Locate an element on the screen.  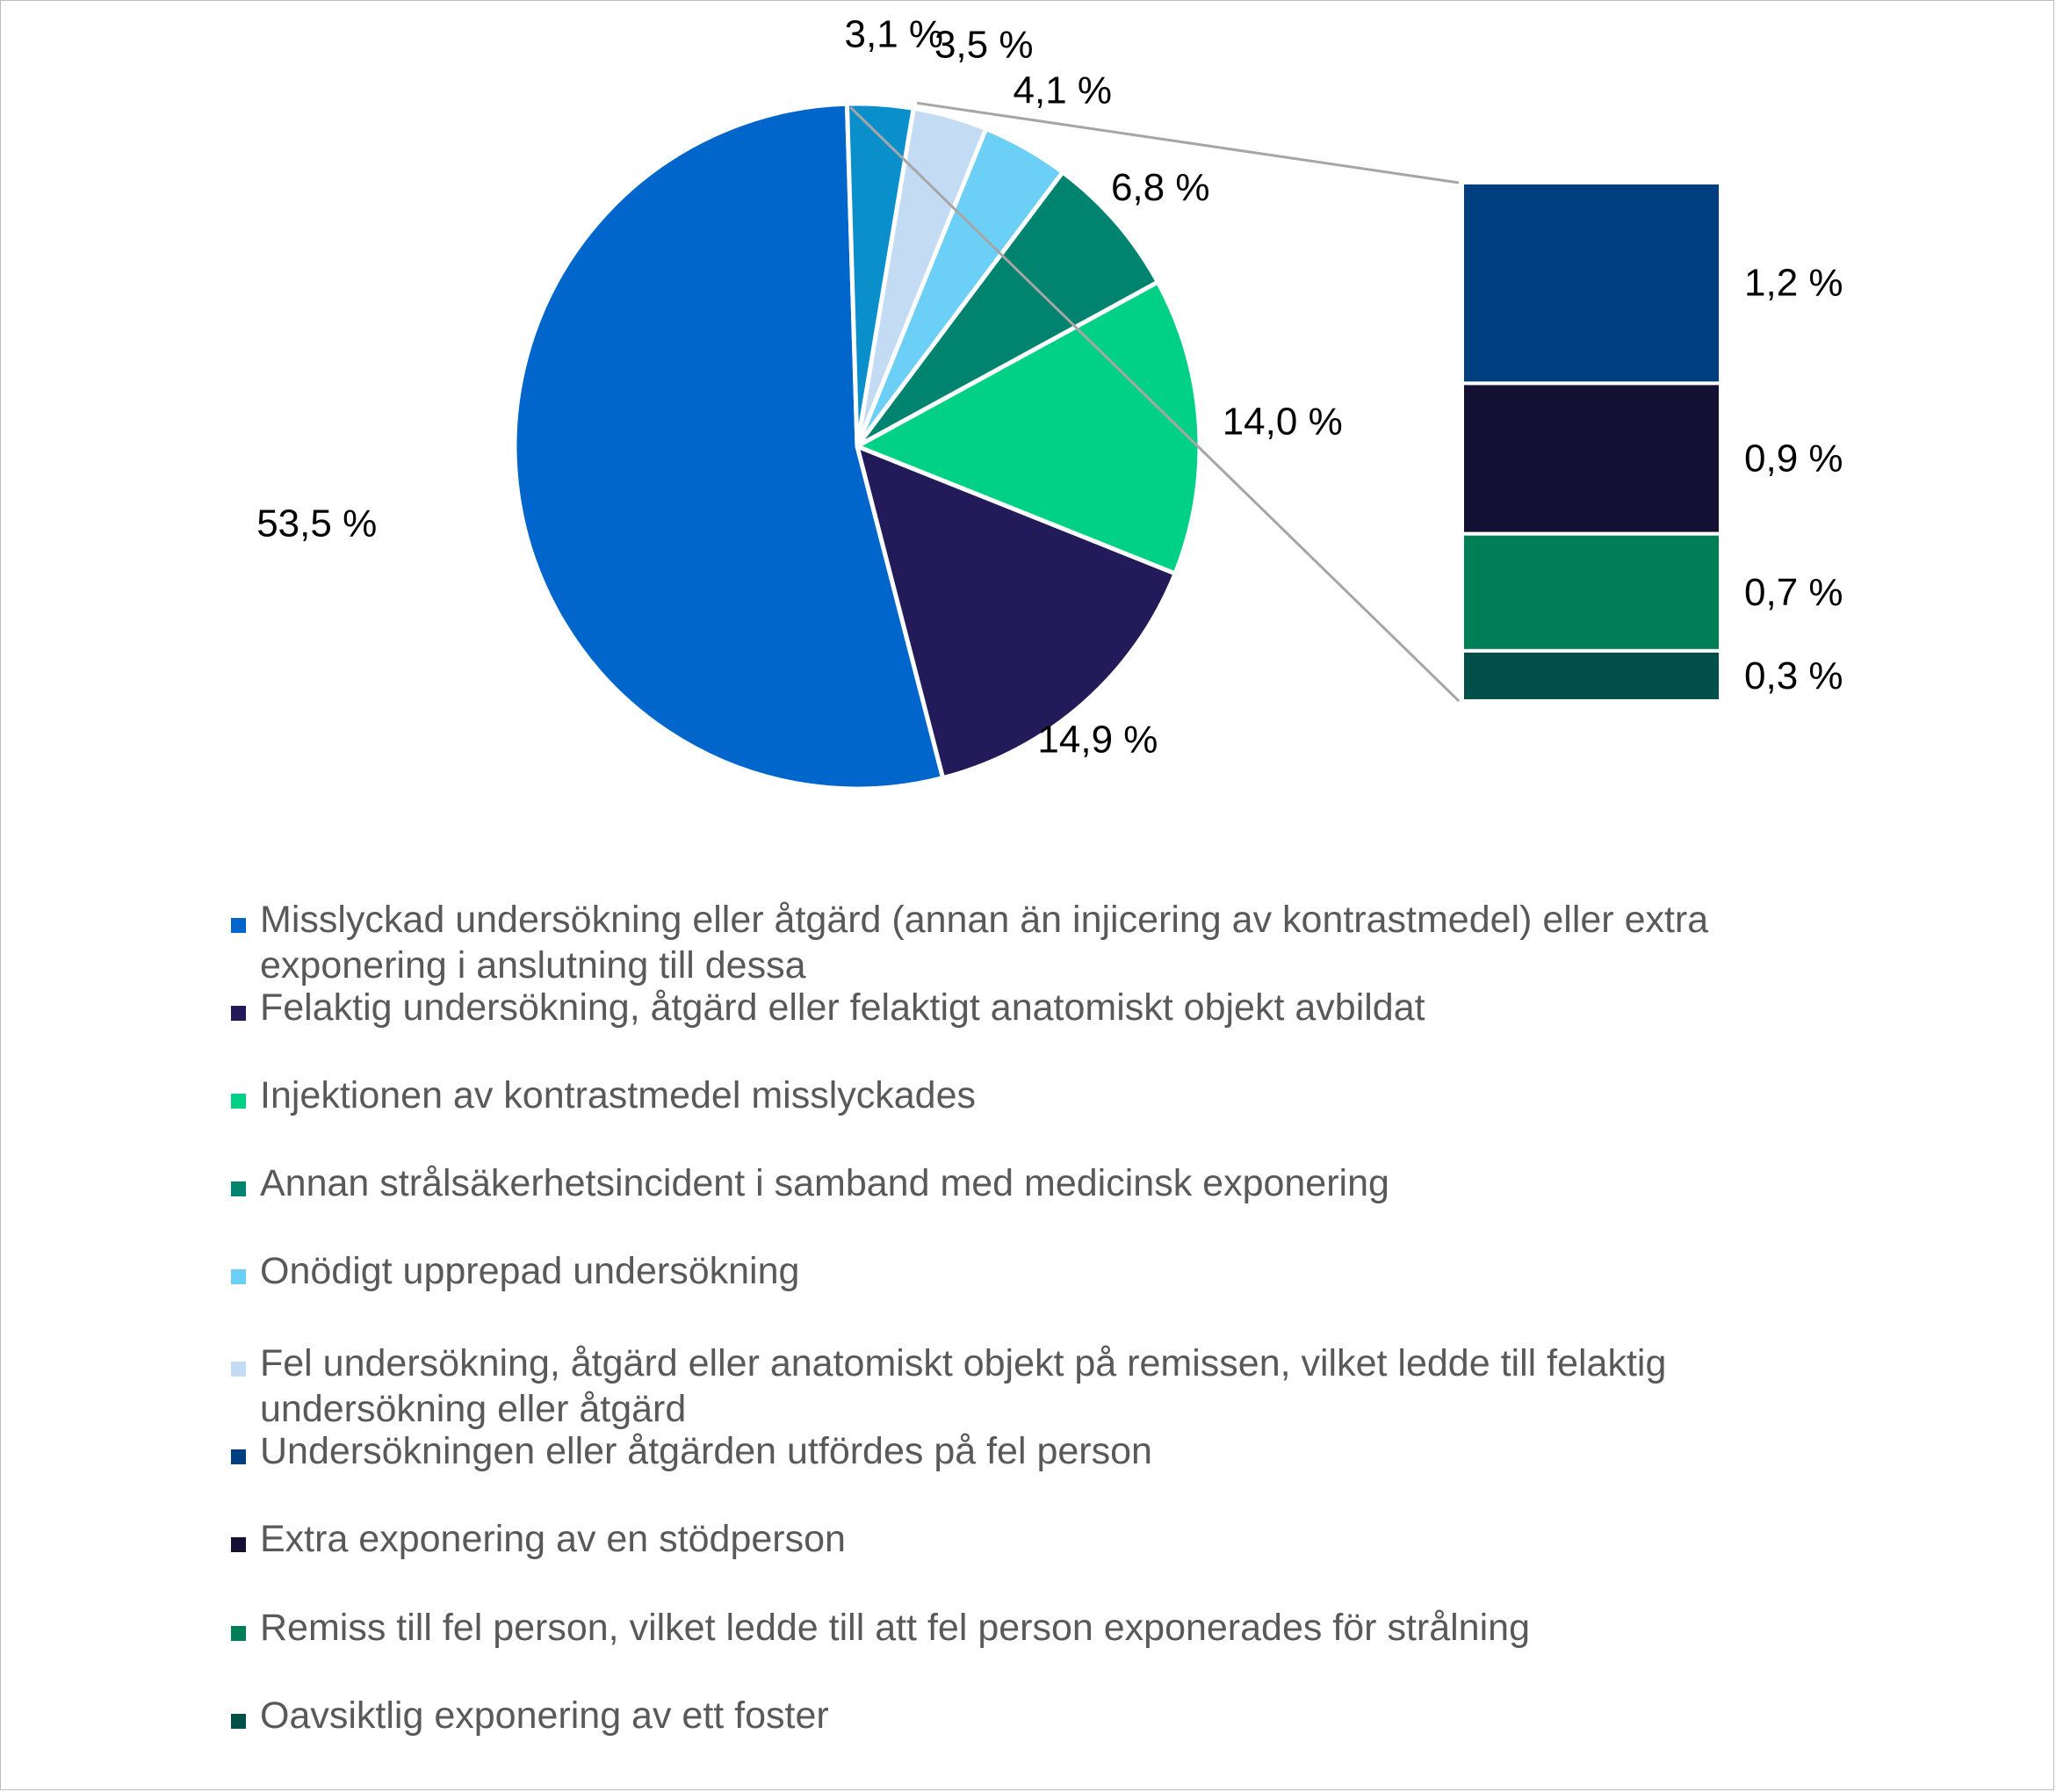
pie-data-label: 14,9 % is located at coordinates (1097, 740).